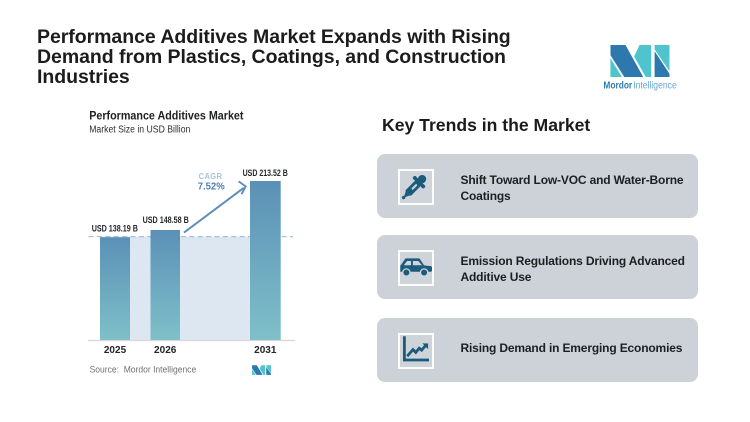  I want to click on svg-text: CAGR, so click(211, 176).